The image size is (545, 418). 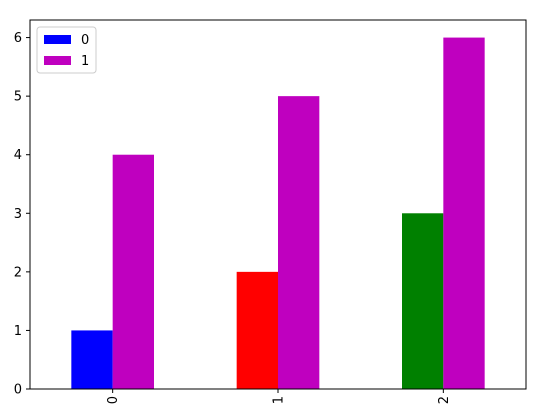 What do you see at coordinates (85, 61) in the screenshot?
I see `legend-label-1: 1` at bounding box center [85, 61].